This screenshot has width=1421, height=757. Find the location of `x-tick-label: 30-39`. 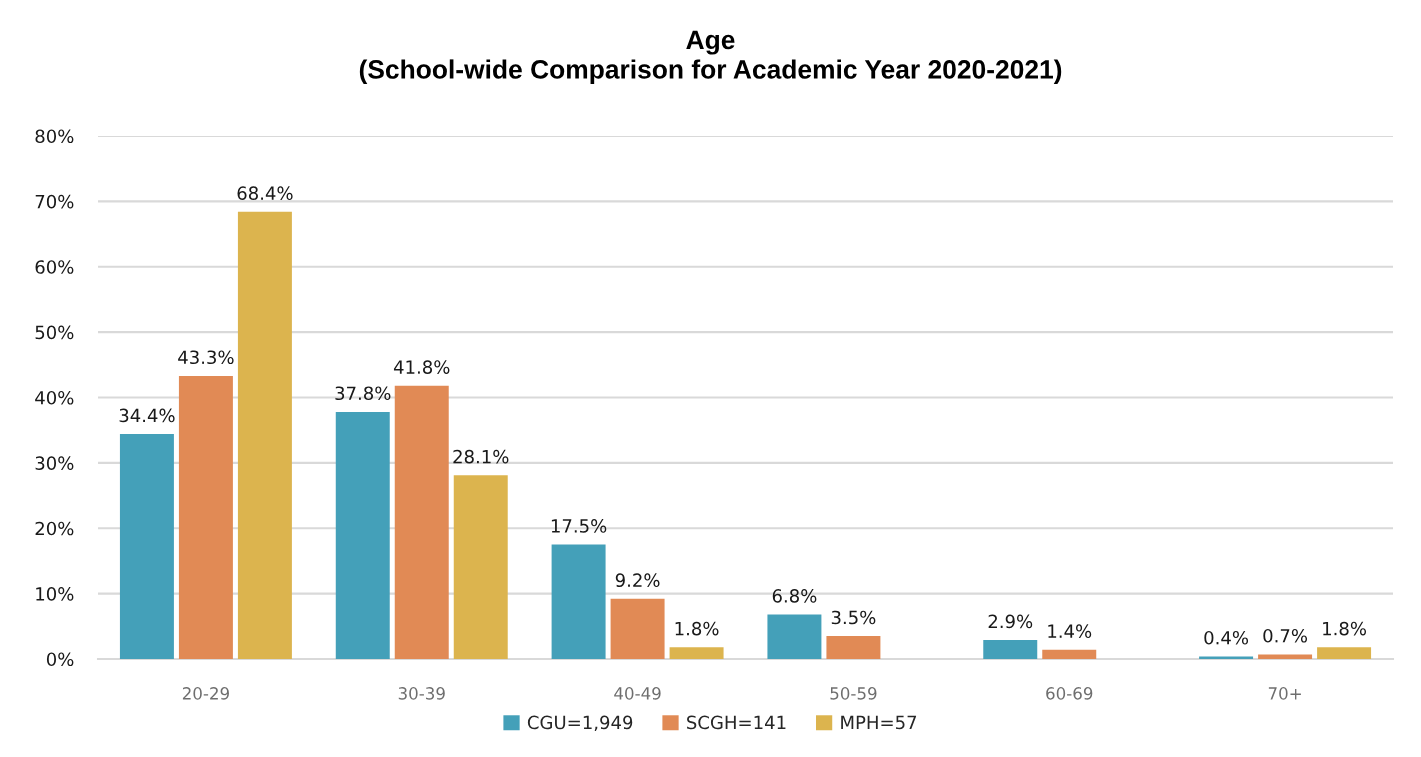

x-tick-label: 30-39 is located at coordinates (421, 693).